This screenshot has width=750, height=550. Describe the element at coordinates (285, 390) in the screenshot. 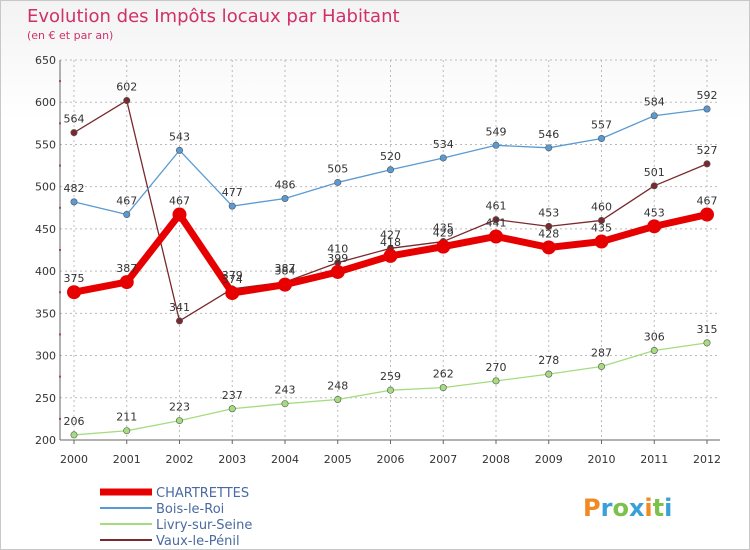

I see `data-label-livry-sur-seine: 243` at that location.